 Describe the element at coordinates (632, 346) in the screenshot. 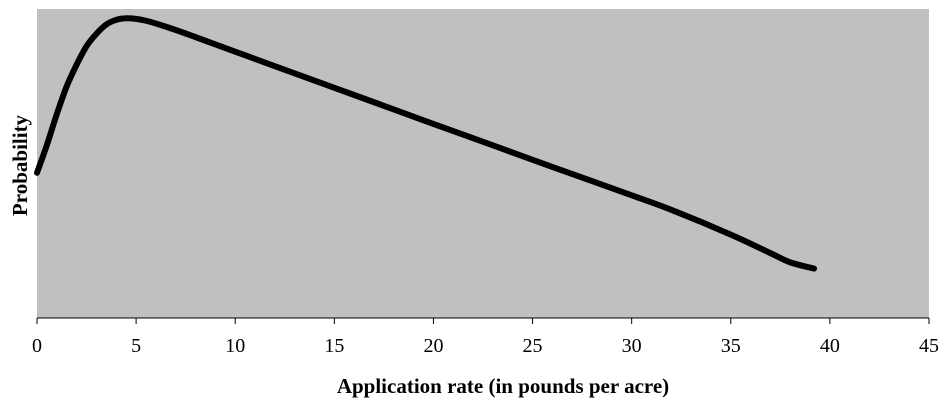

I see `x-tick-label: 30` at that location.